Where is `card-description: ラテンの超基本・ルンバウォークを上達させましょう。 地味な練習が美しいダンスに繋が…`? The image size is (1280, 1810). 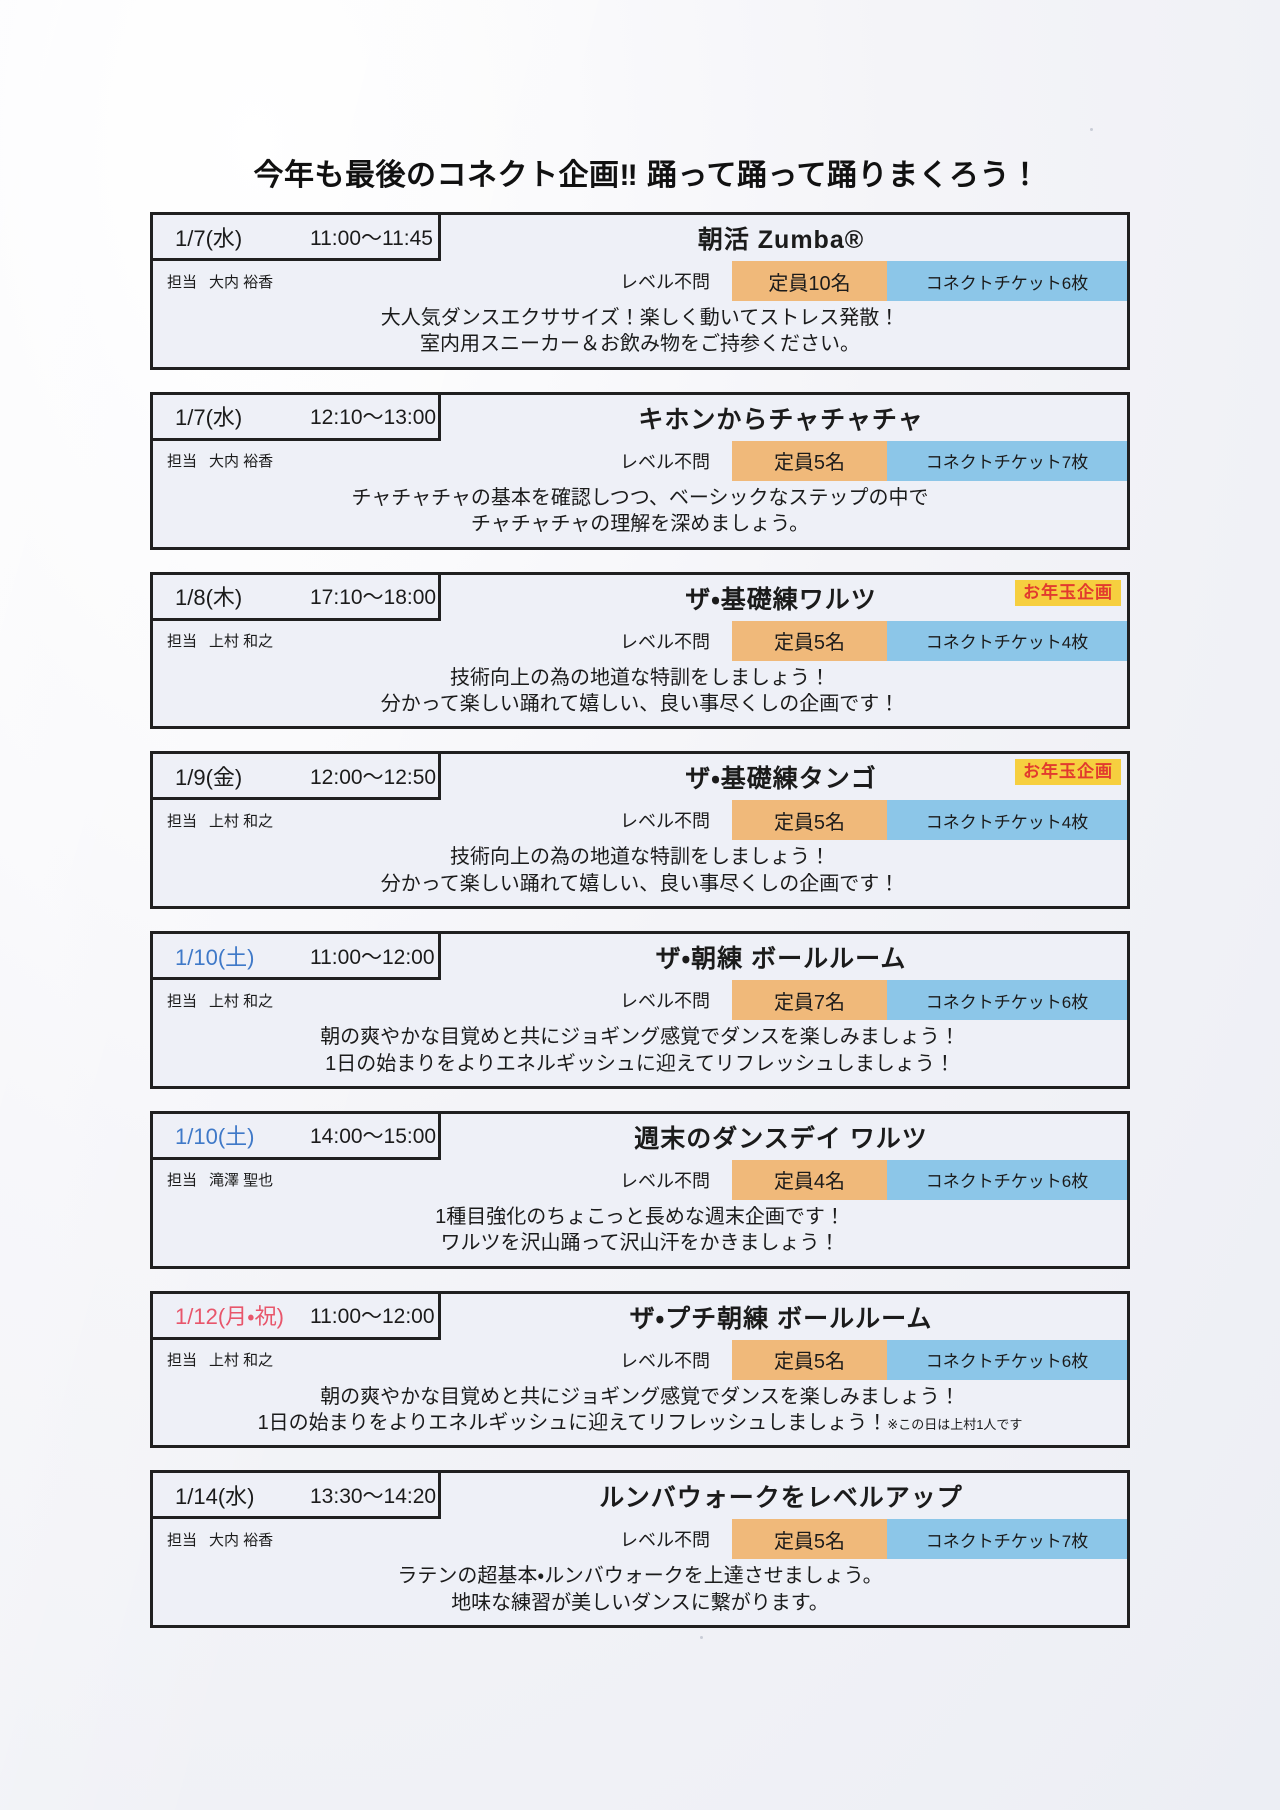
card-description: ラテンの超基本・ルンバウォークを上達させましょう。 地味な練習が美しいダンスに繋が… is located at coordinates (640, 1592).